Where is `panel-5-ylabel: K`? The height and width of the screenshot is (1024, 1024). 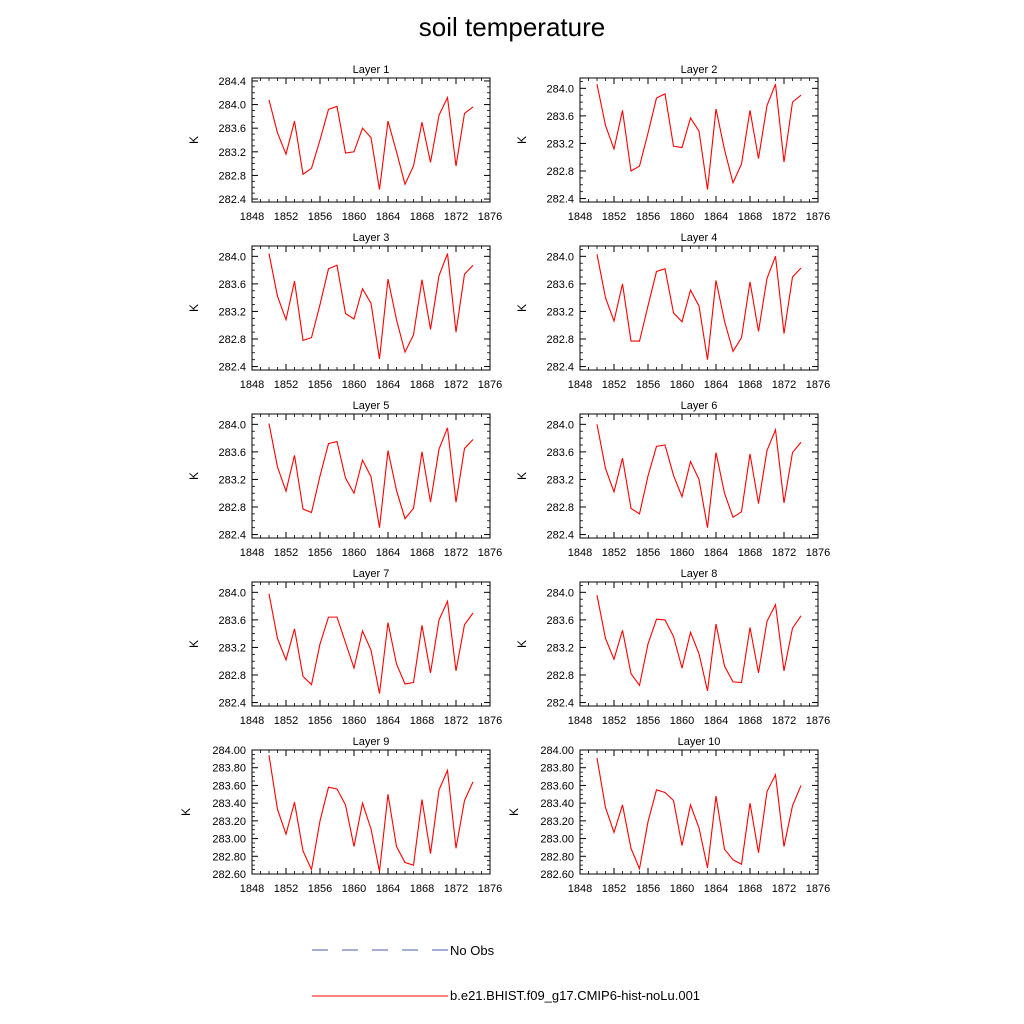
panel-5-ylabel: K is located at coordinates (194, 476).